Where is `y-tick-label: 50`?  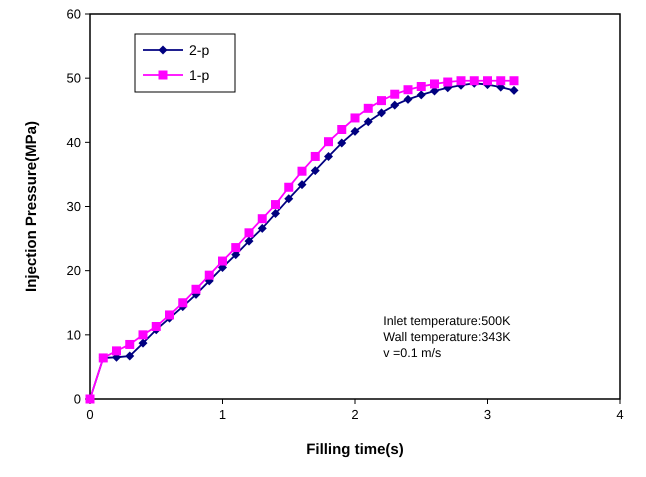 y-tick-label: 50 is located at coordinates (73, 78).